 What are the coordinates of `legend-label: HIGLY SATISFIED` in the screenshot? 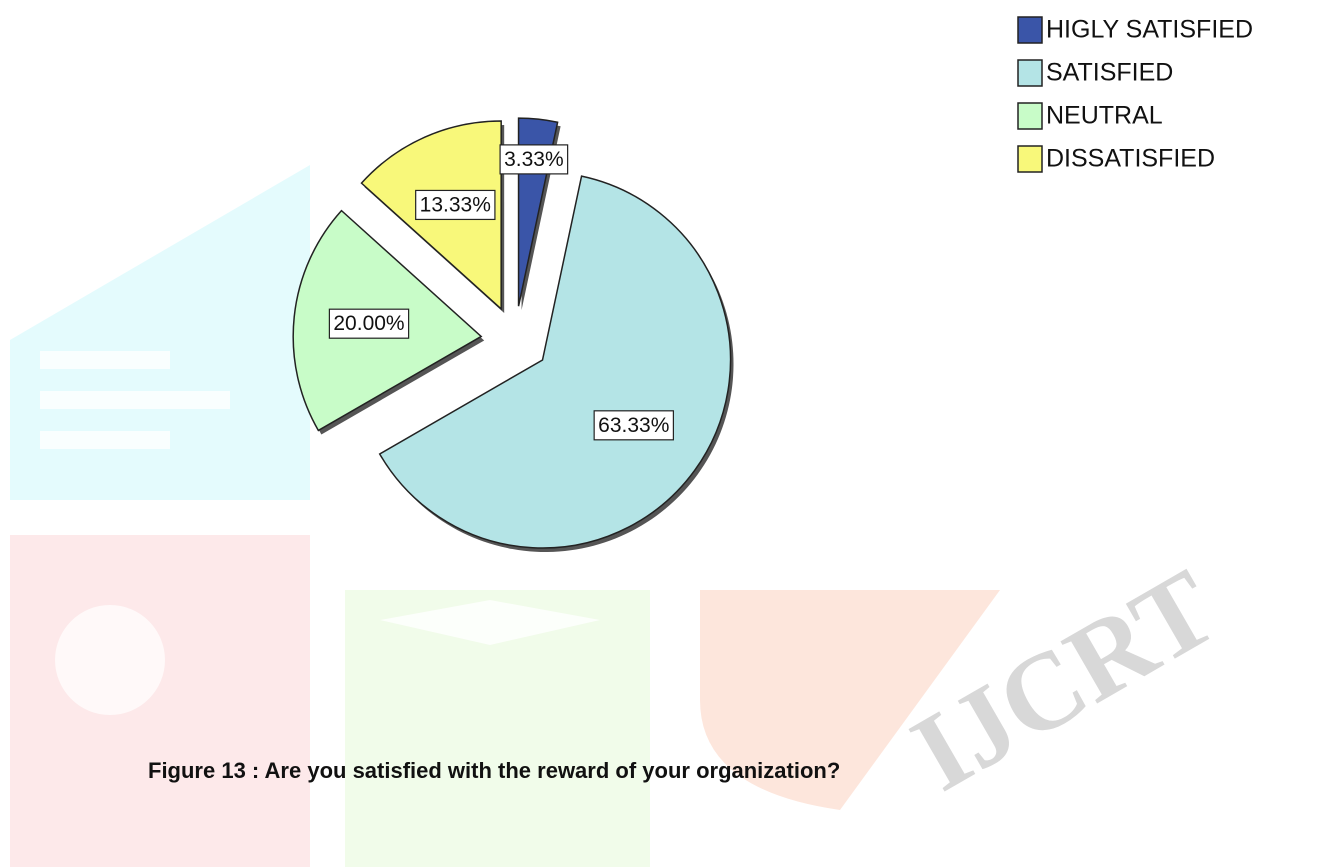 It's located at (1149, 30).